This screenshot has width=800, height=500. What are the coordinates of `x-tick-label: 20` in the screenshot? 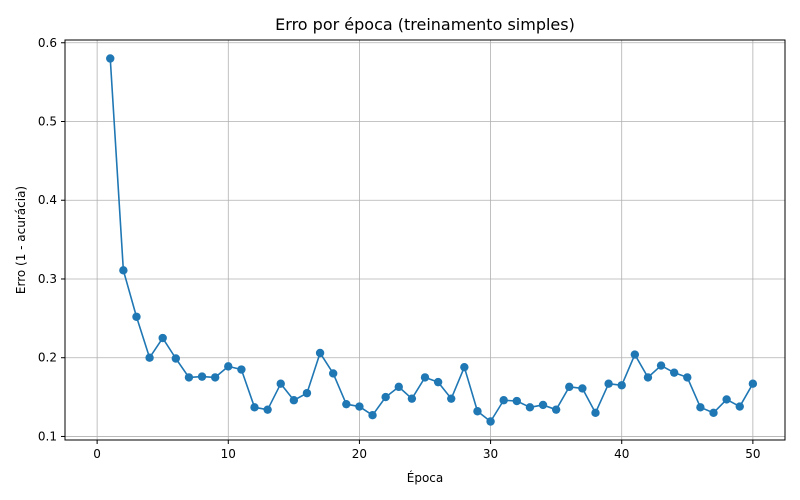 It's located at (359, 454).